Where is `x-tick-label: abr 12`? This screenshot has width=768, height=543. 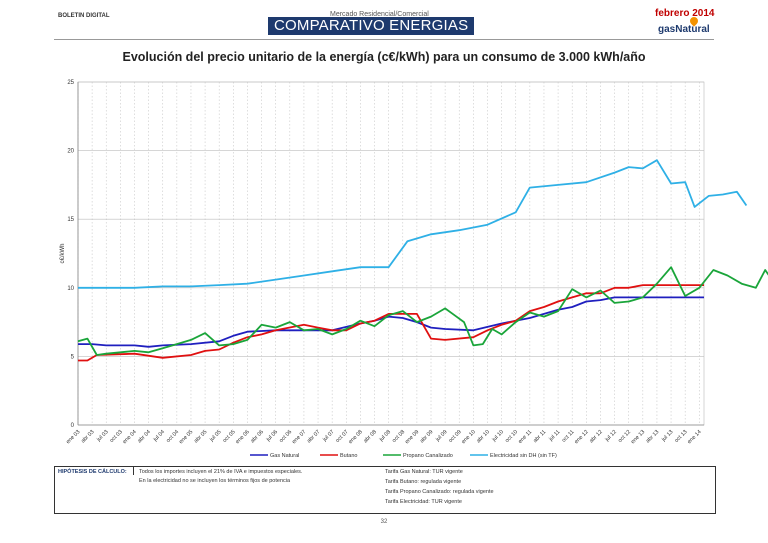 x-tick-label: abr 12 is located at coordinates (596, 436).